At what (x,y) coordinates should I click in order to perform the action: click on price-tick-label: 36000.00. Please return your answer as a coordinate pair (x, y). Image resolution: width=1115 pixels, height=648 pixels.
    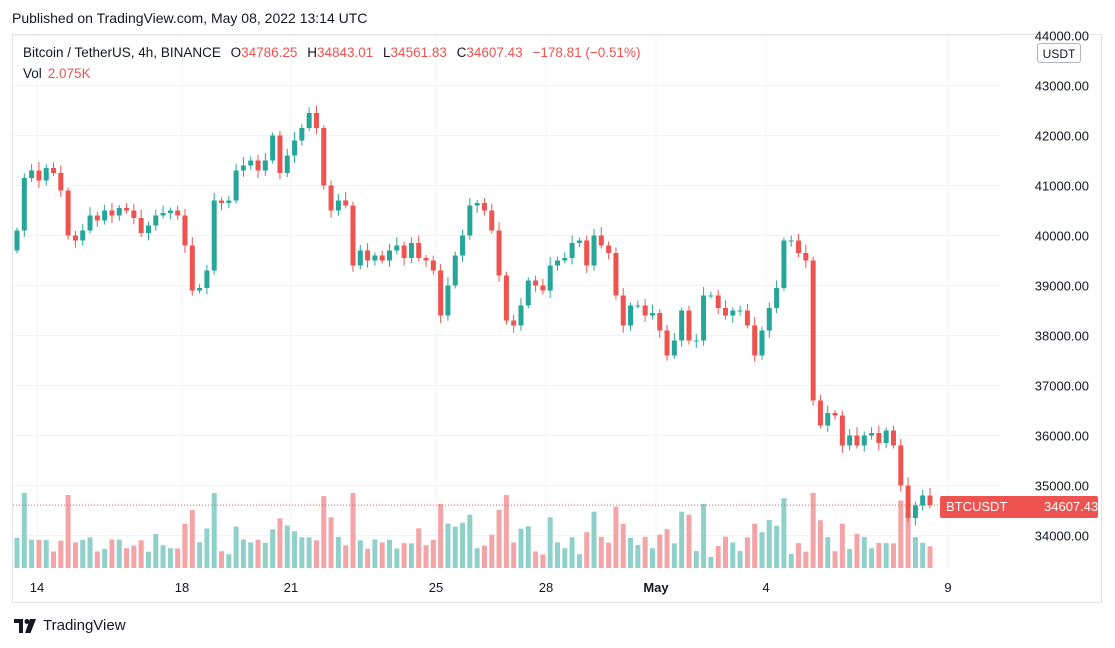
    Looking at the image, I should click on (1062, 436).